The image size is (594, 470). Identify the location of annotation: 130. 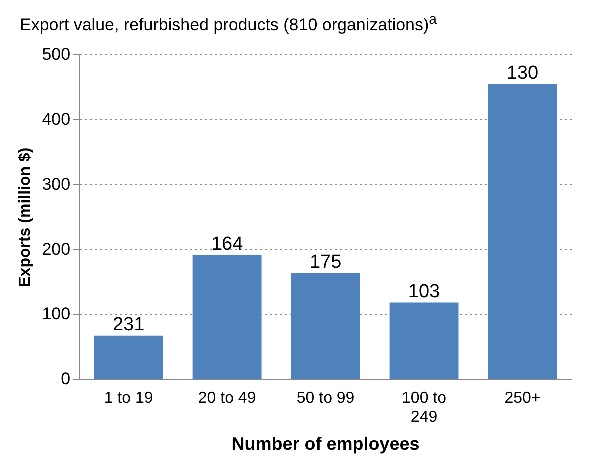
(522, 73).